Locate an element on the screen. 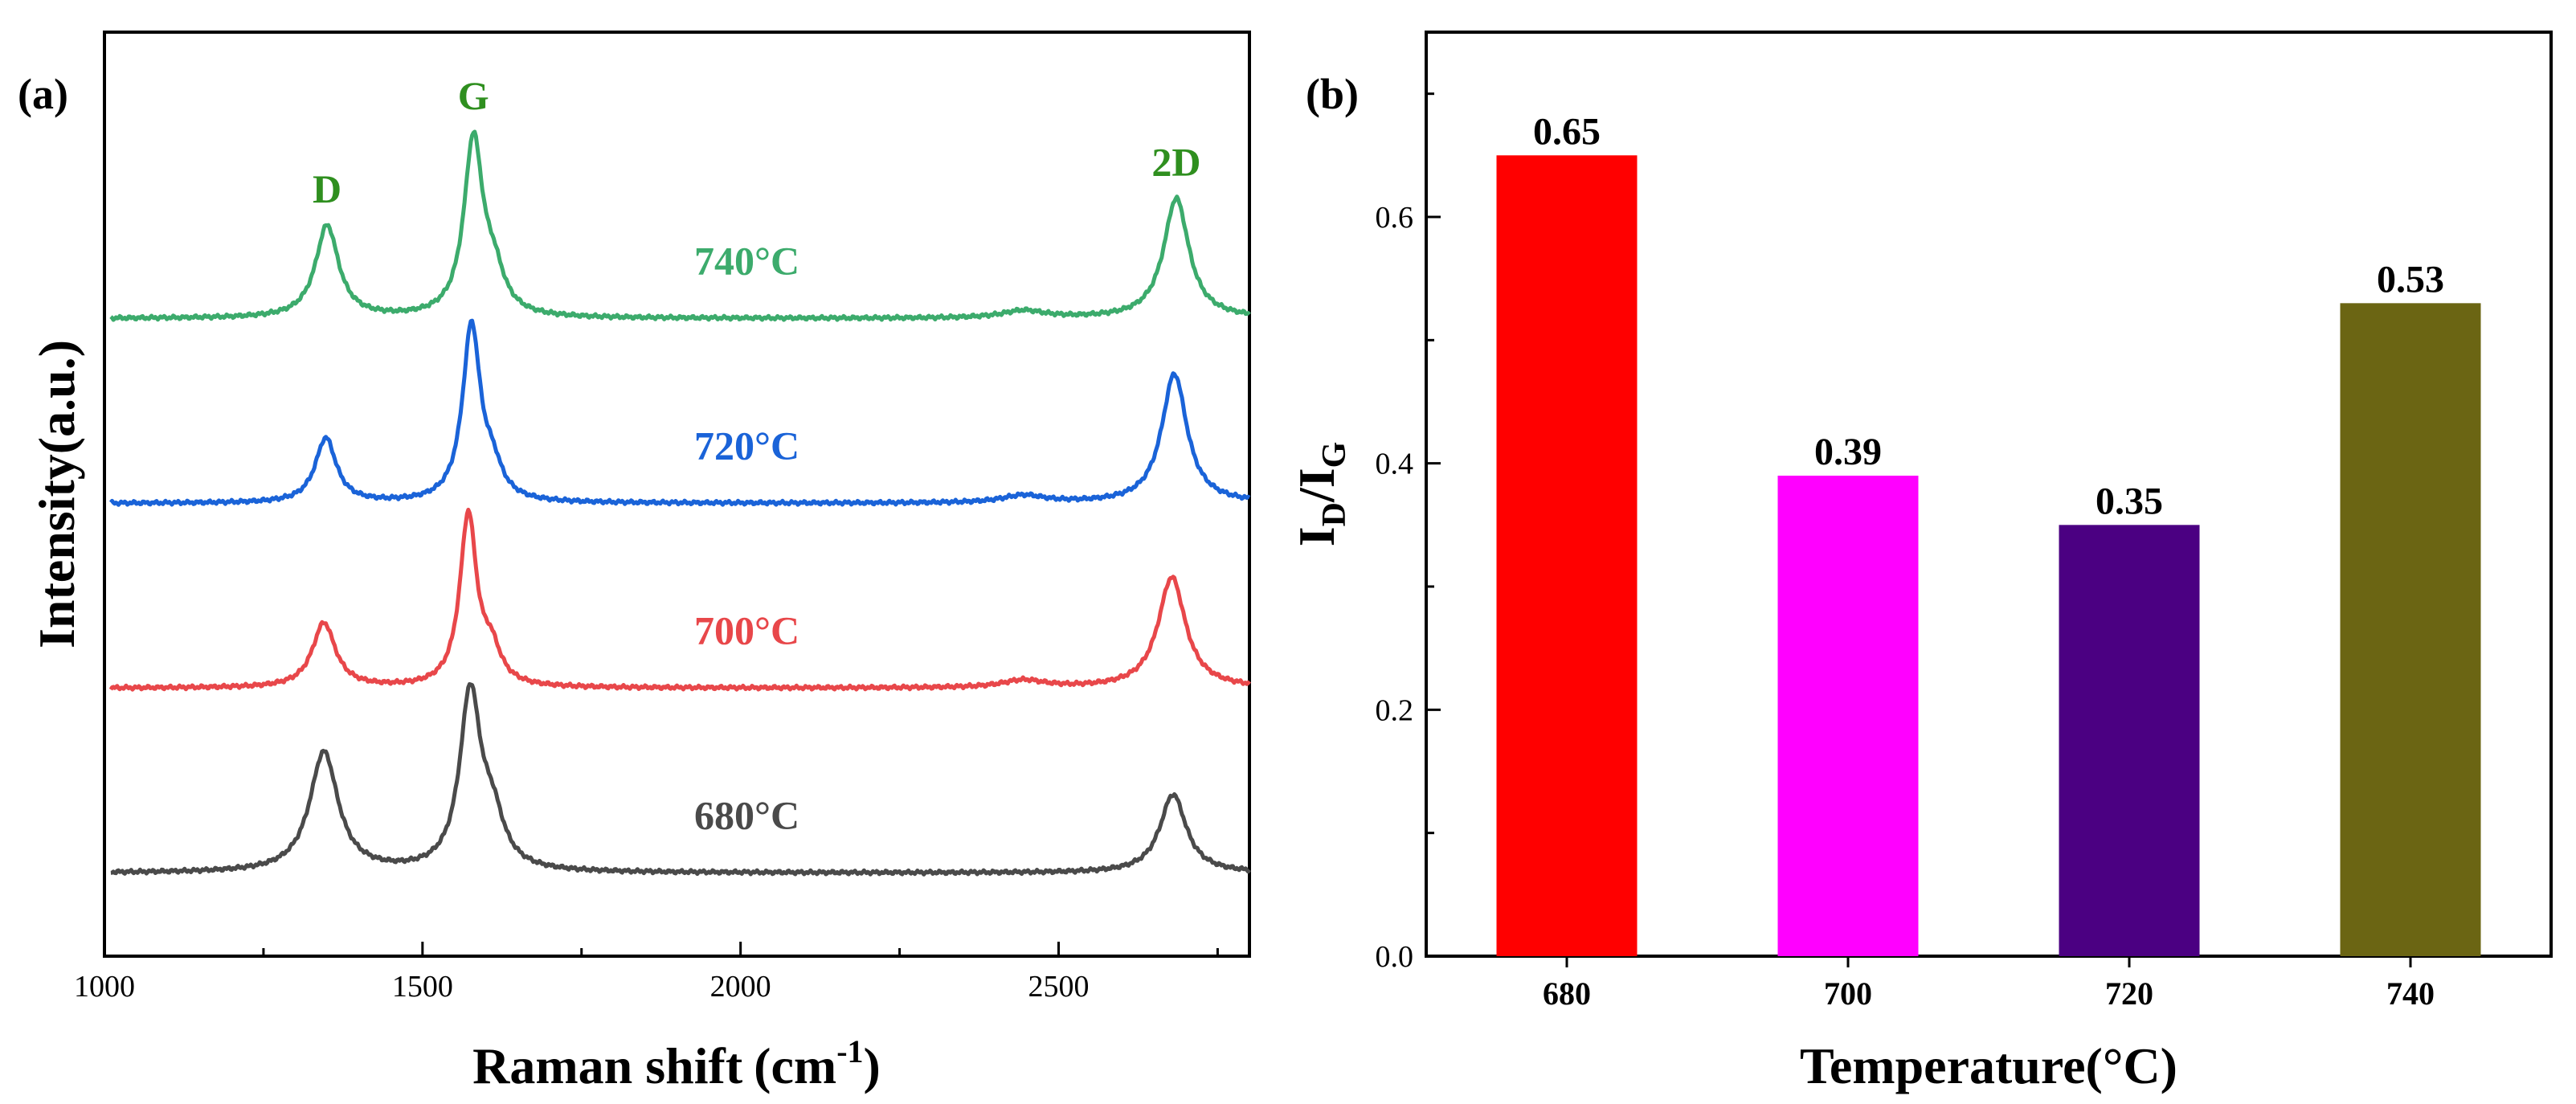 Image resolution: width=2576 pixels, height=1104 pixels. panel-a-y-axis-title: Intensity(a.u.) is located at coordinates (57, 494).